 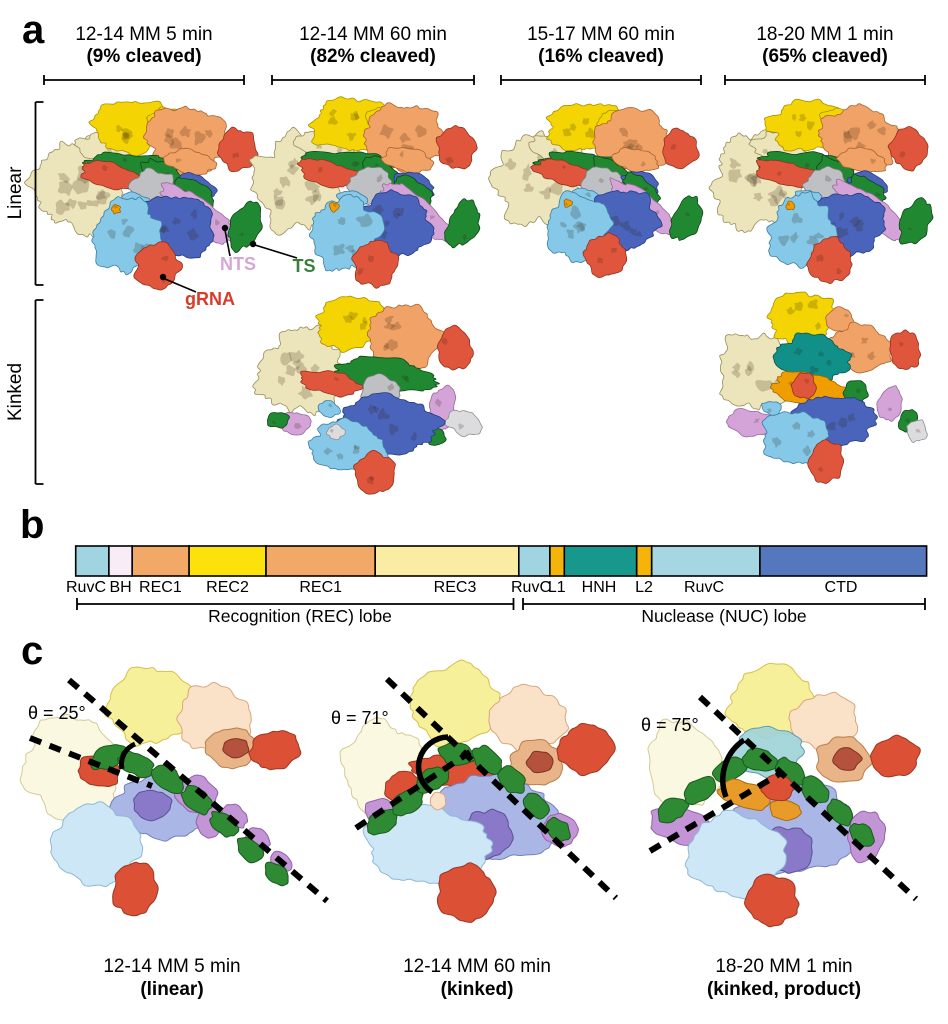 I want to click on svg-text: (16% cleaved), so click(x=601, y=56).